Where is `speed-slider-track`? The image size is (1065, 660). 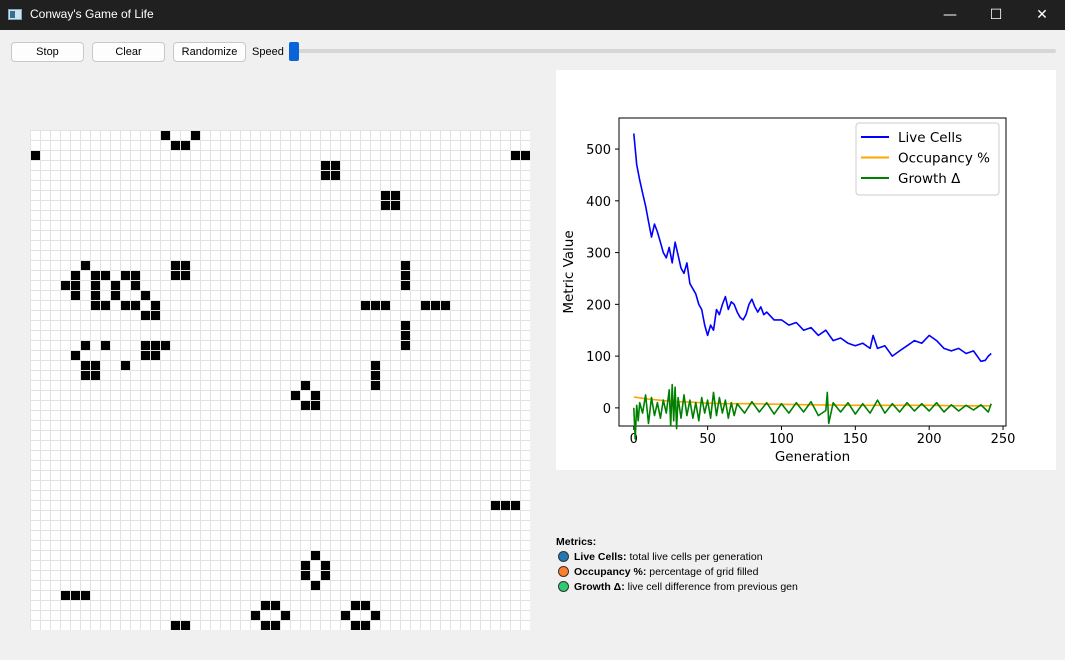
speed-slider-track is located at coordinates (676, 51).